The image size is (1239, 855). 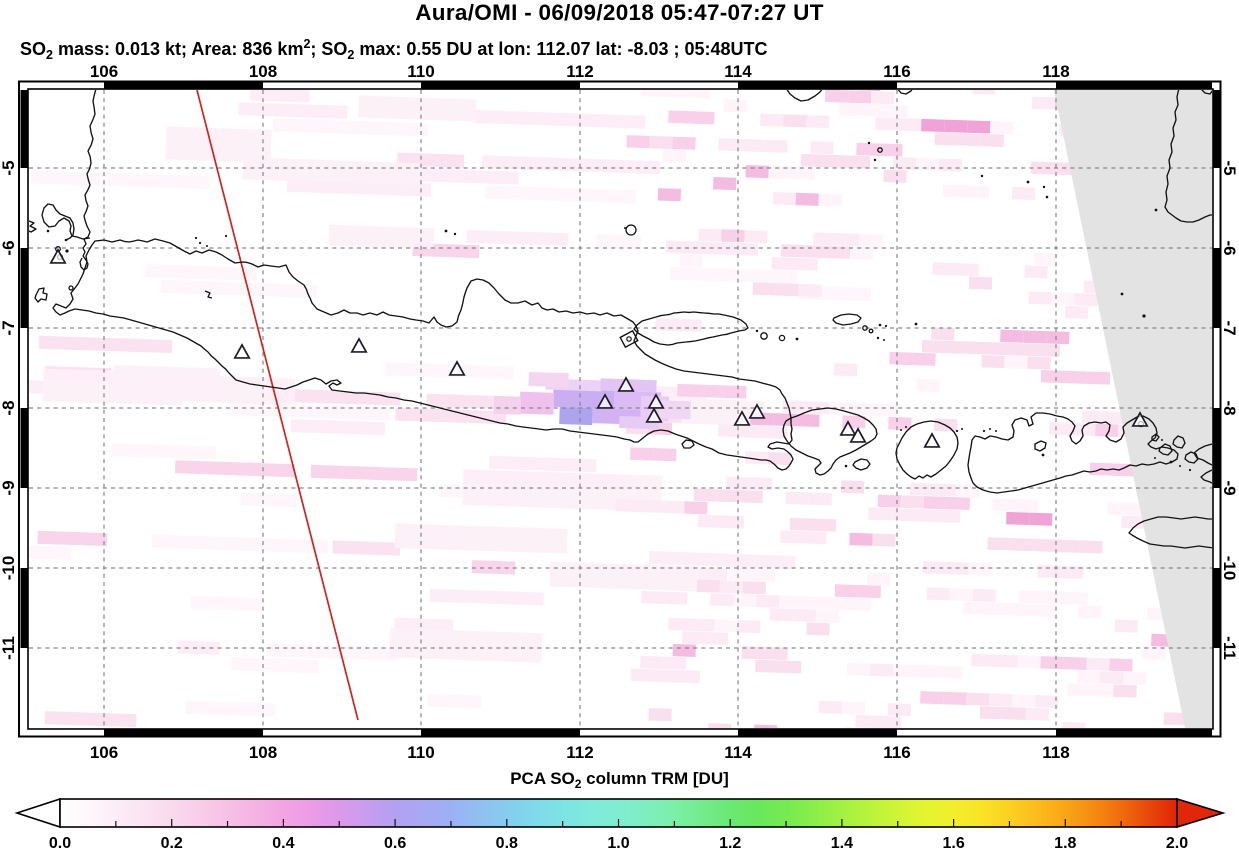 I want to click on colorbar-value-label: 0.2, so click(x=171, y=843).